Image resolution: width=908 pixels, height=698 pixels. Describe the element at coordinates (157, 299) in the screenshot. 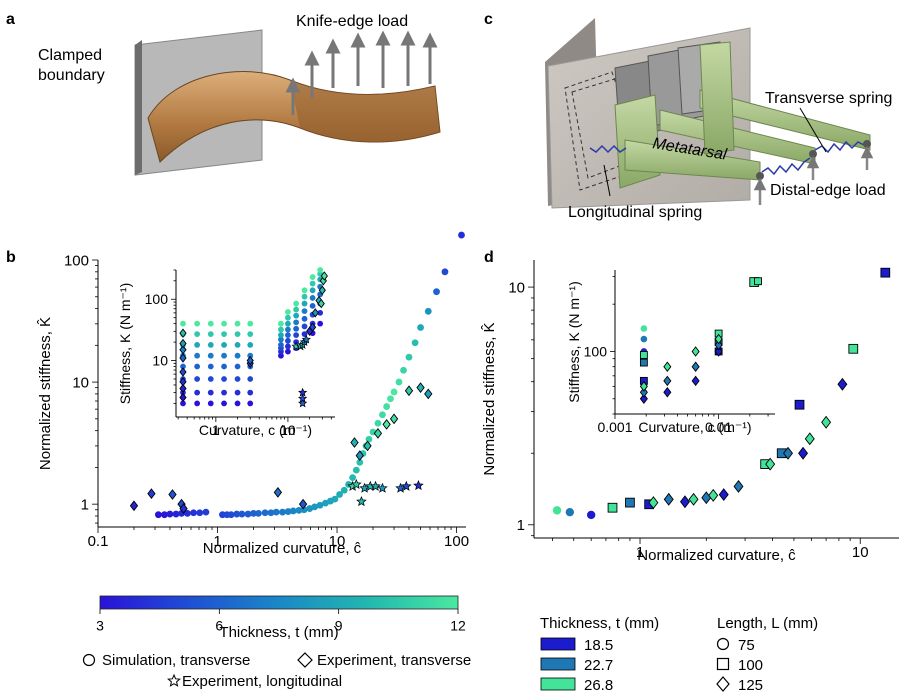

I see `b-inset-y-tick-label: 100` at that location.